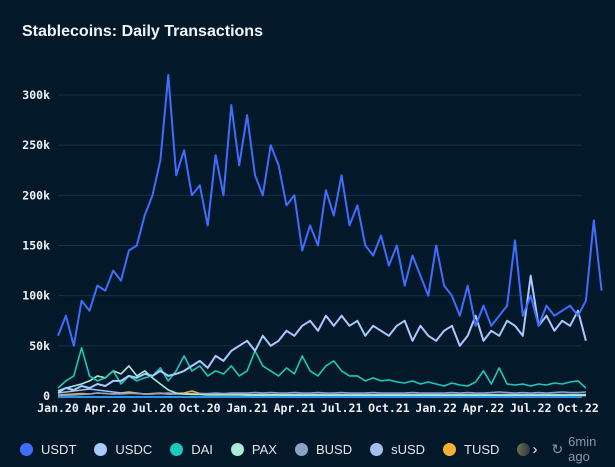  Describe the element at coordinates (535, 449) in the screenshot. I see `chevron-right-icon: ›` at that location.